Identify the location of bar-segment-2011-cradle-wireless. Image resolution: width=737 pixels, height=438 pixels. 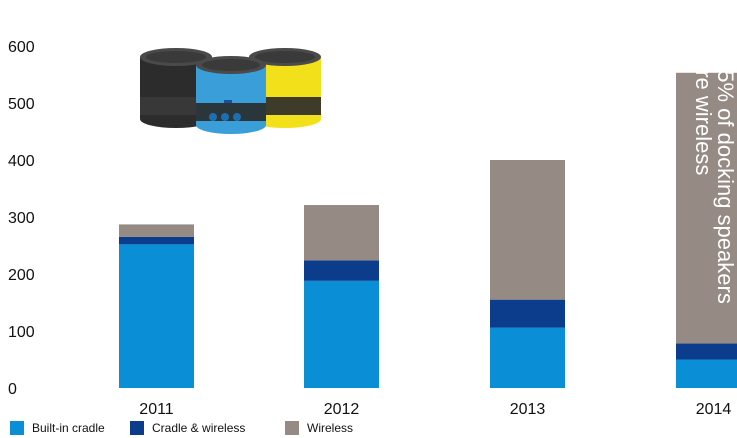
(156, 240).